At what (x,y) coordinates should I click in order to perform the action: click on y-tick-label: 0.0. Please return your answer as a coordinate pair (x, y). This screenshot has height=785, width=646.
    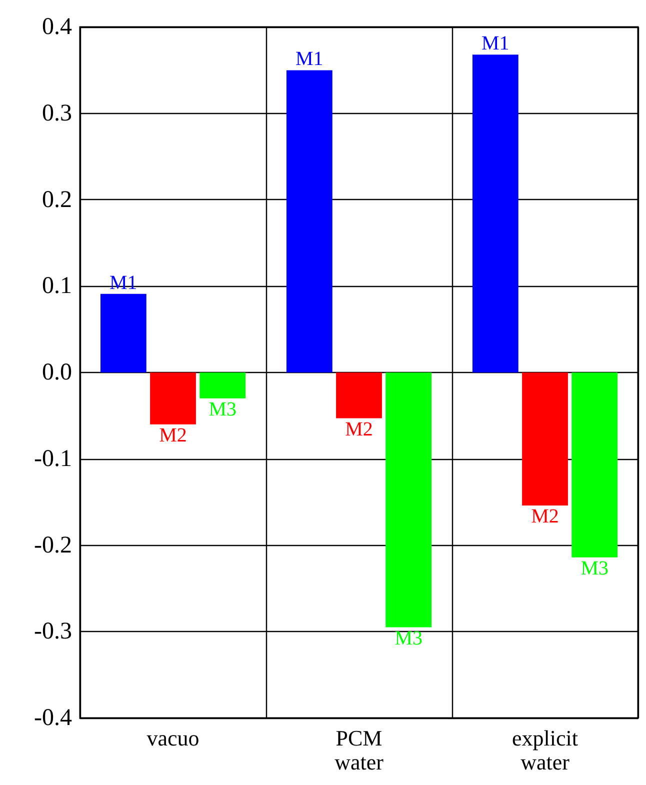
    Looking at the image, I should click on (57, 373).